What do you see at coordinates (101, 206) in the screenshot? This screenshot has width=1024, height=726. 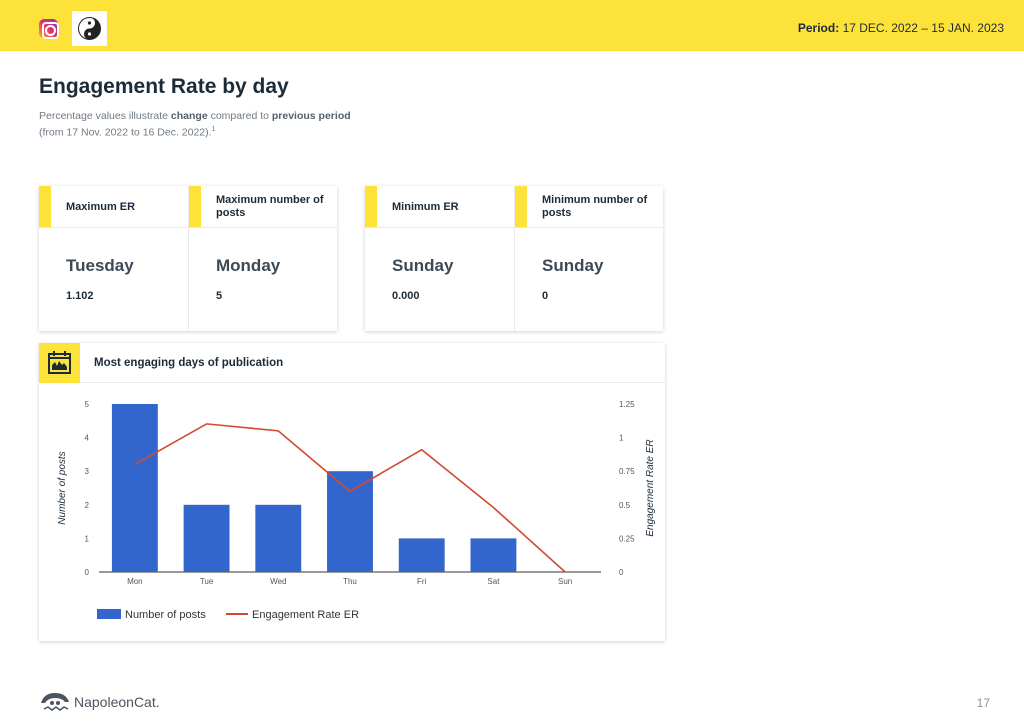 I see `stat-label: Maximum ER` at bounding box center [101, 206].